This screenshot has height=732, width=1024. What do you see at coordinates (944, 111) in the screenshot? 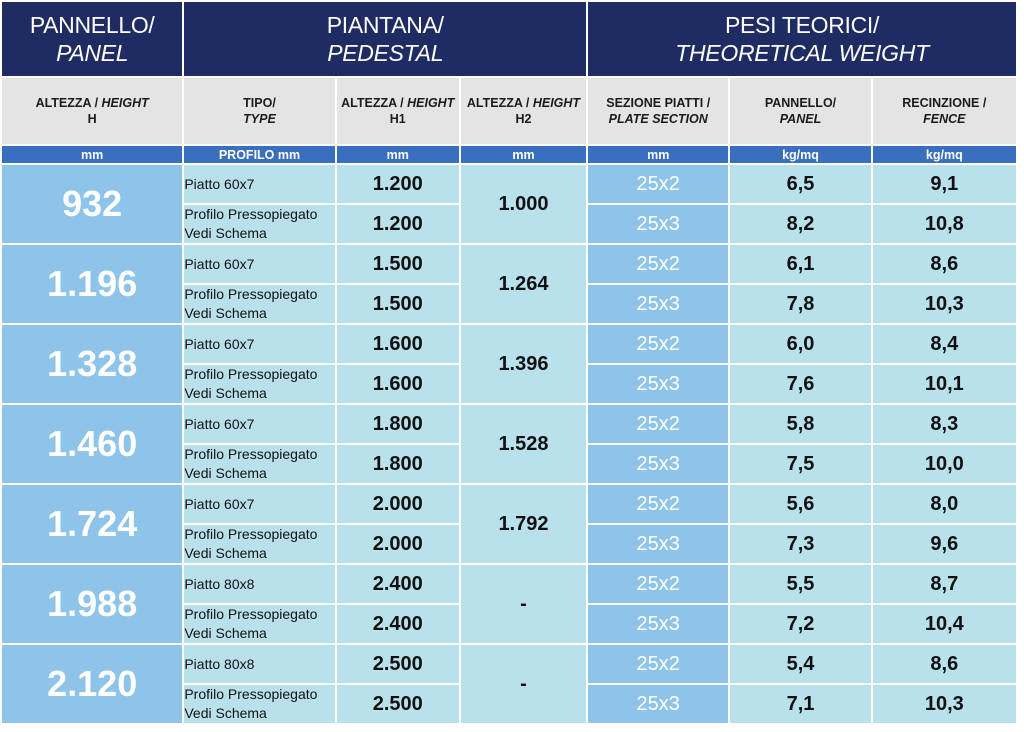
I see `column-header: RECINZIONE / FENCE` at bounding box center [944, 111].